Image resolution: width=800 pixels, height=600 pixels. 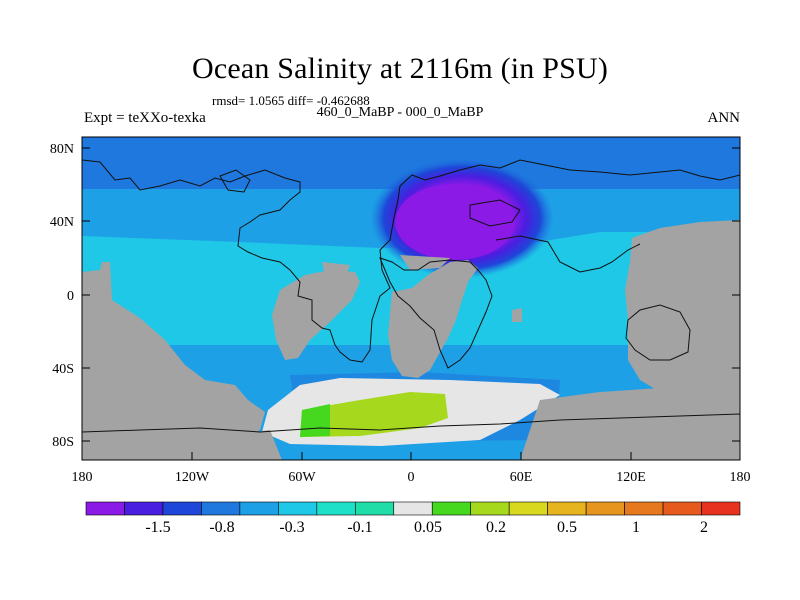 I want to click on colorbar, so click(x=413, y=508).